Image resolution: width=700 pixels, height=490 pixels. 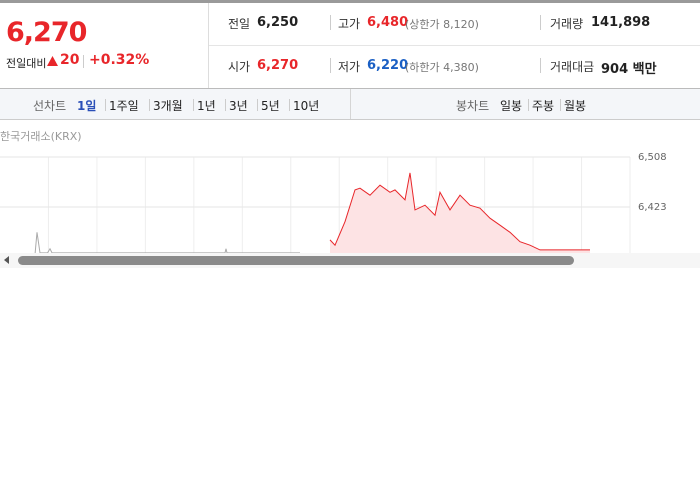 What do you see at coordinates (70, 60) in the screenshot?
I see `change: 20` at bounding box center [70, 60].